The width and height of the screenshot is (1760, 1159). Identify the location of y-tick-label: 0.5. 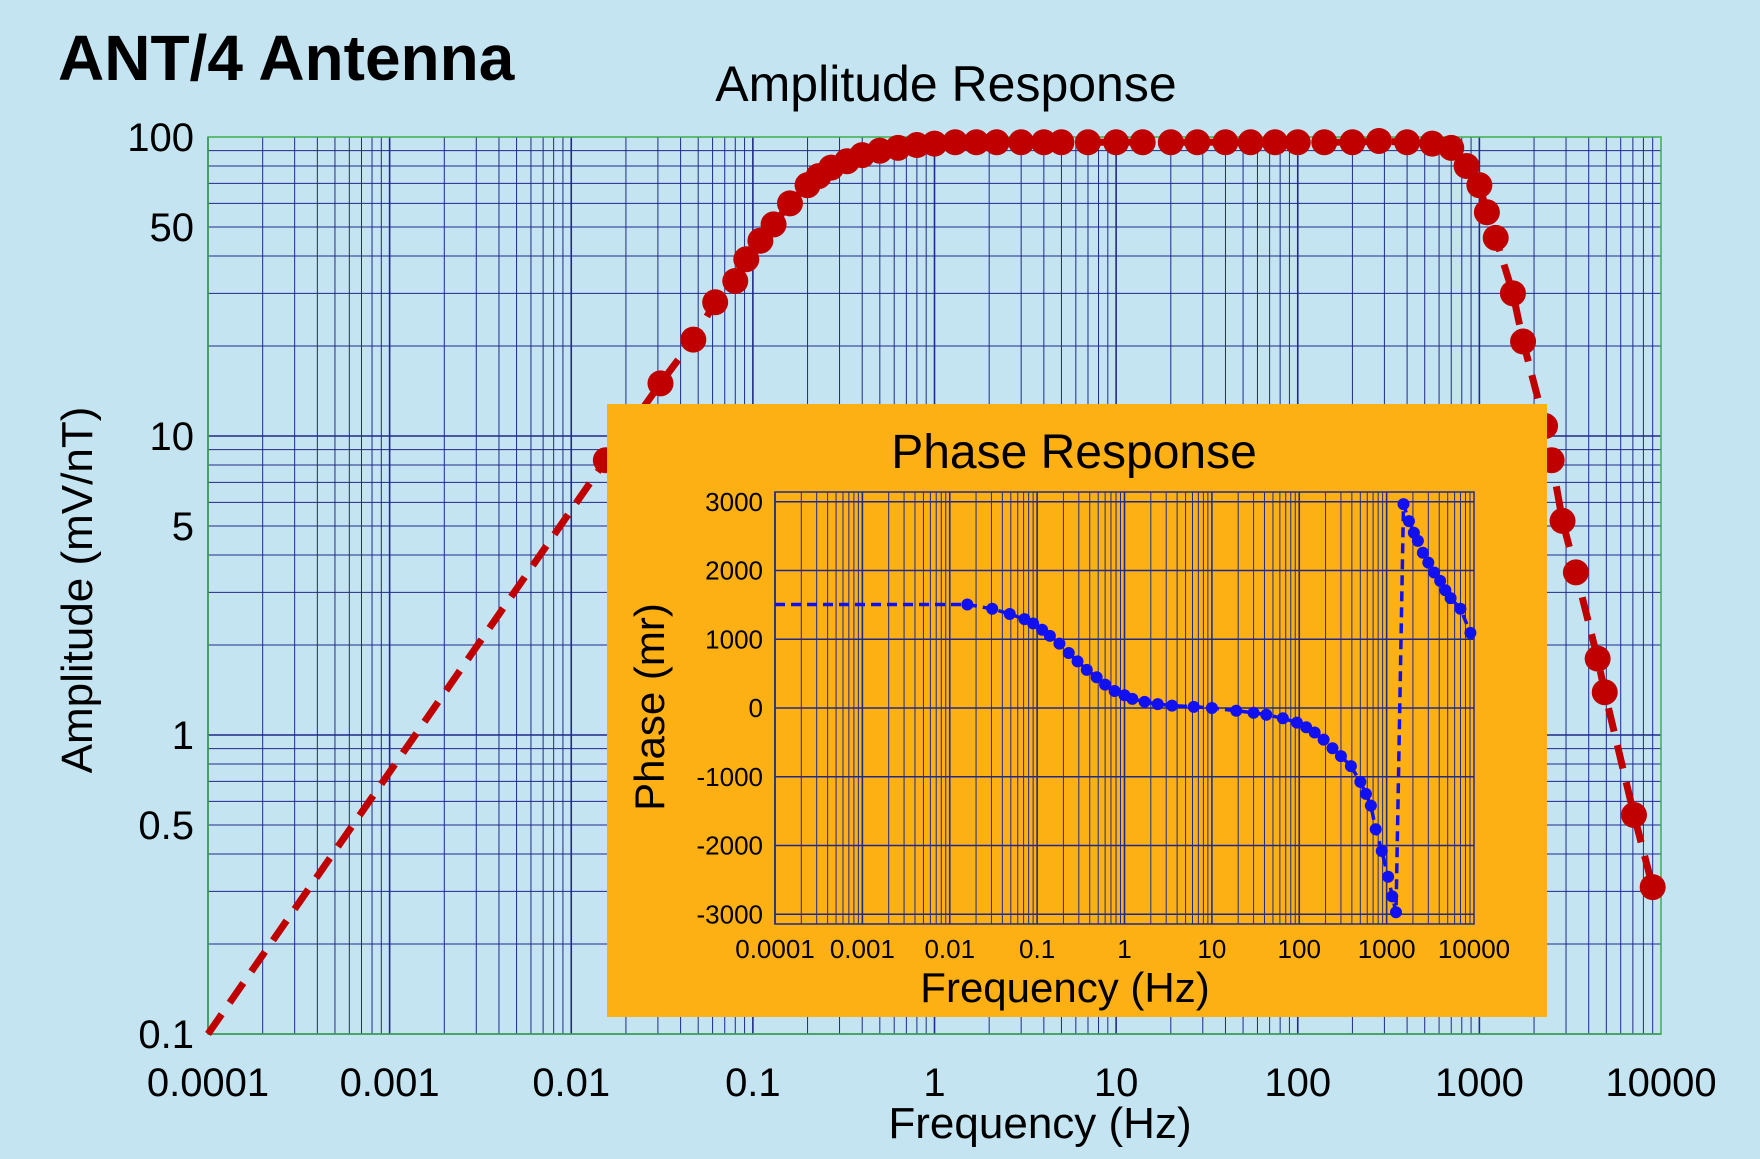
(166, 826).